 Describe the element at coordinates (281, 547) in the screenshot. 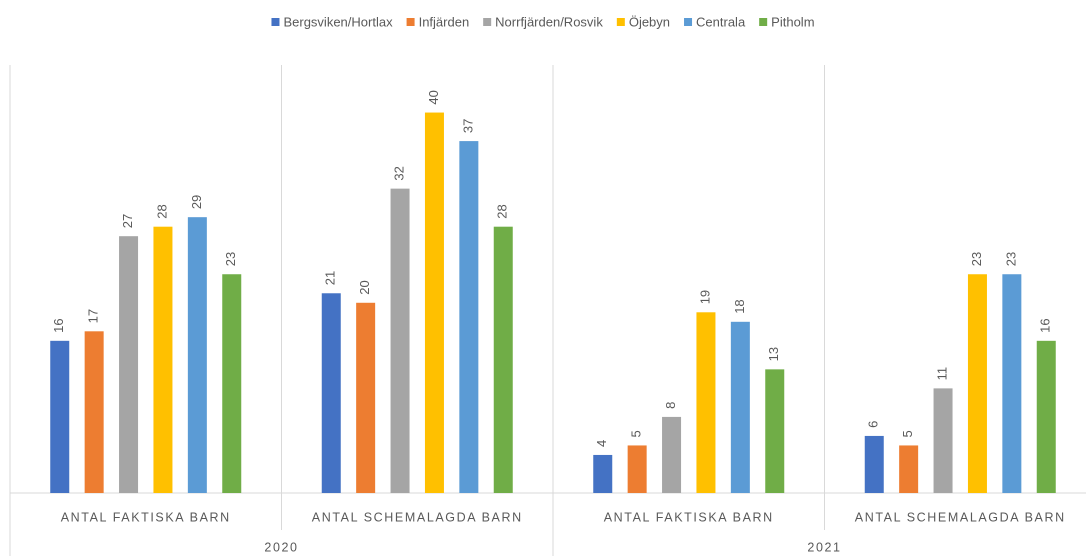

I see `group-label: 2020` at that location.